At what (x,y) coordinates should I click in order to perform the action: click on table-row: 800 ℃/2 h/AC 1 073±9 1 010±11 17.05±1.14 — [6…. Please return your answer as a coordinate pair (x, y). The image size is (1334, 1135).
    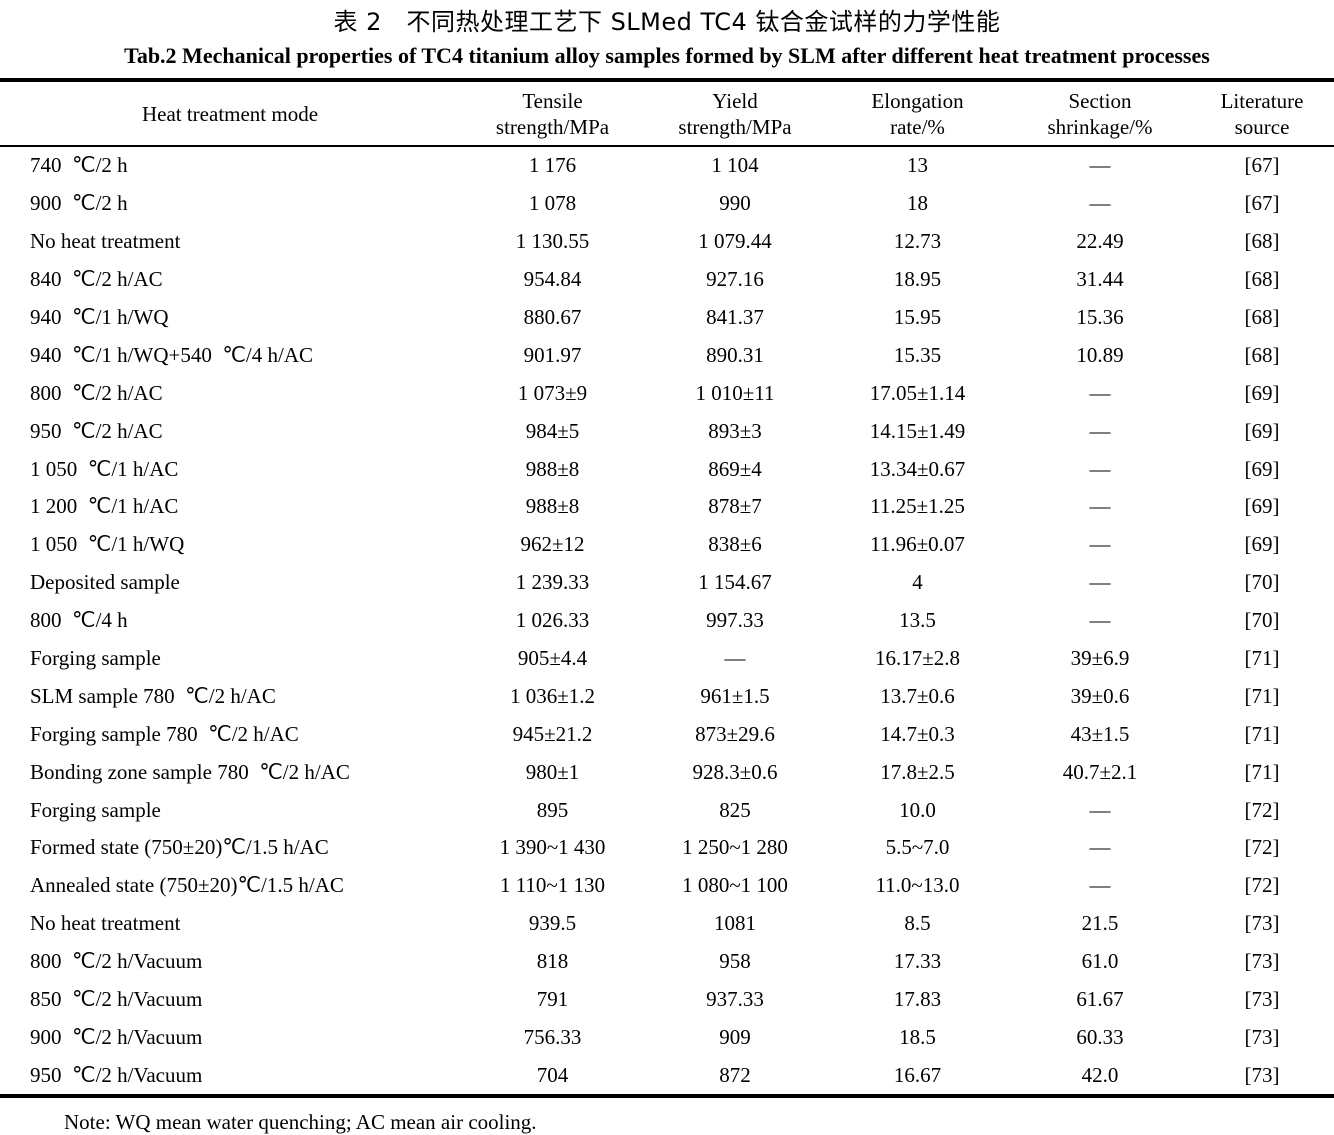
    Looking at the image, I should click on (667, 393).